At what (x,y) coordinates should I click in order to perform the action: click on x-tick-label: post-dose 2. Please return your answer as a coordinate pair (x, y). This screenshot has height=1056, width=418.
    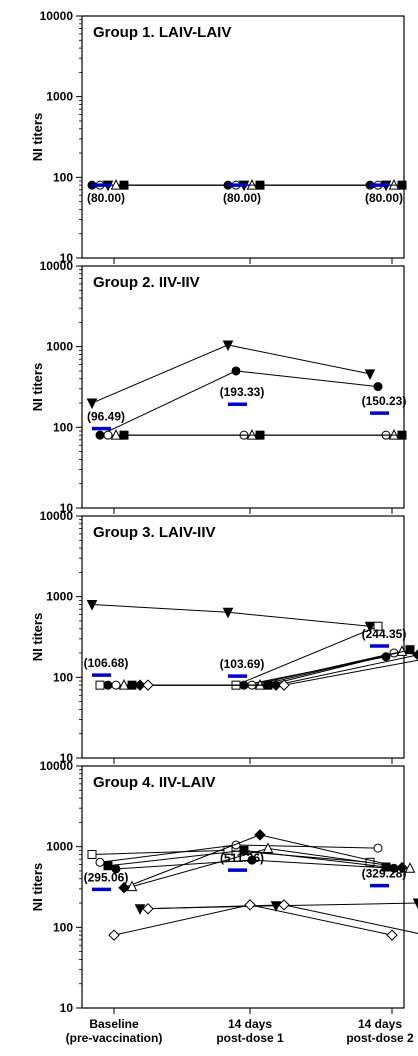
    Looking at the image, I should click on (380, 1038).